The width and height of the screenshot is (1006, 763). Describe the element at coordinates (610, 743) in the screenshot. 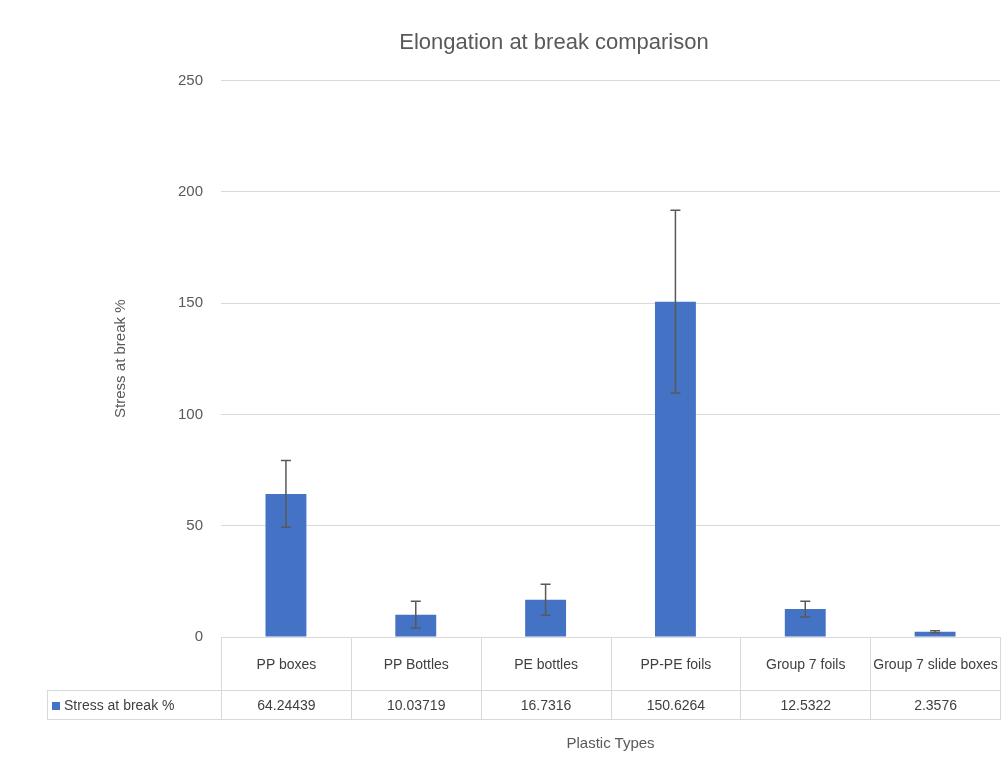

I see `x-axis-title: Plastic Types` at that location.